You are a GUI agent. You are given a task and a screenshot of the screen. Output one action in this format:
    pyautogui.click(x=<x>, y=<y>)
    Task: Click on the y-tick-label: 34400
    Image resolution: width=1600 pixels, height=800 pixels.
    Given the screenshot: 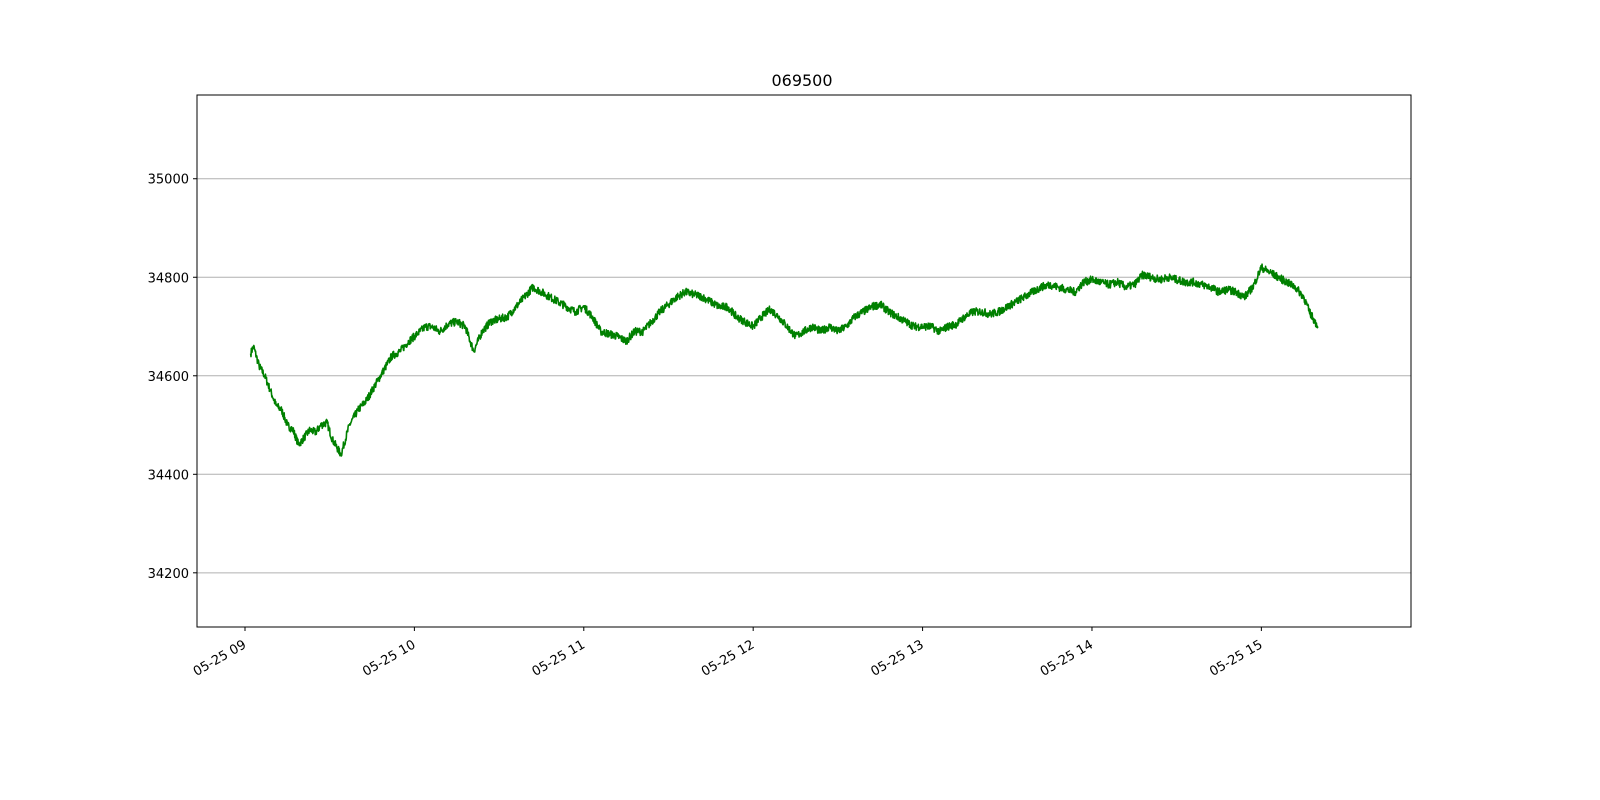 What is the action you would take?
    pyautogui.click(x=168, y=475)
    